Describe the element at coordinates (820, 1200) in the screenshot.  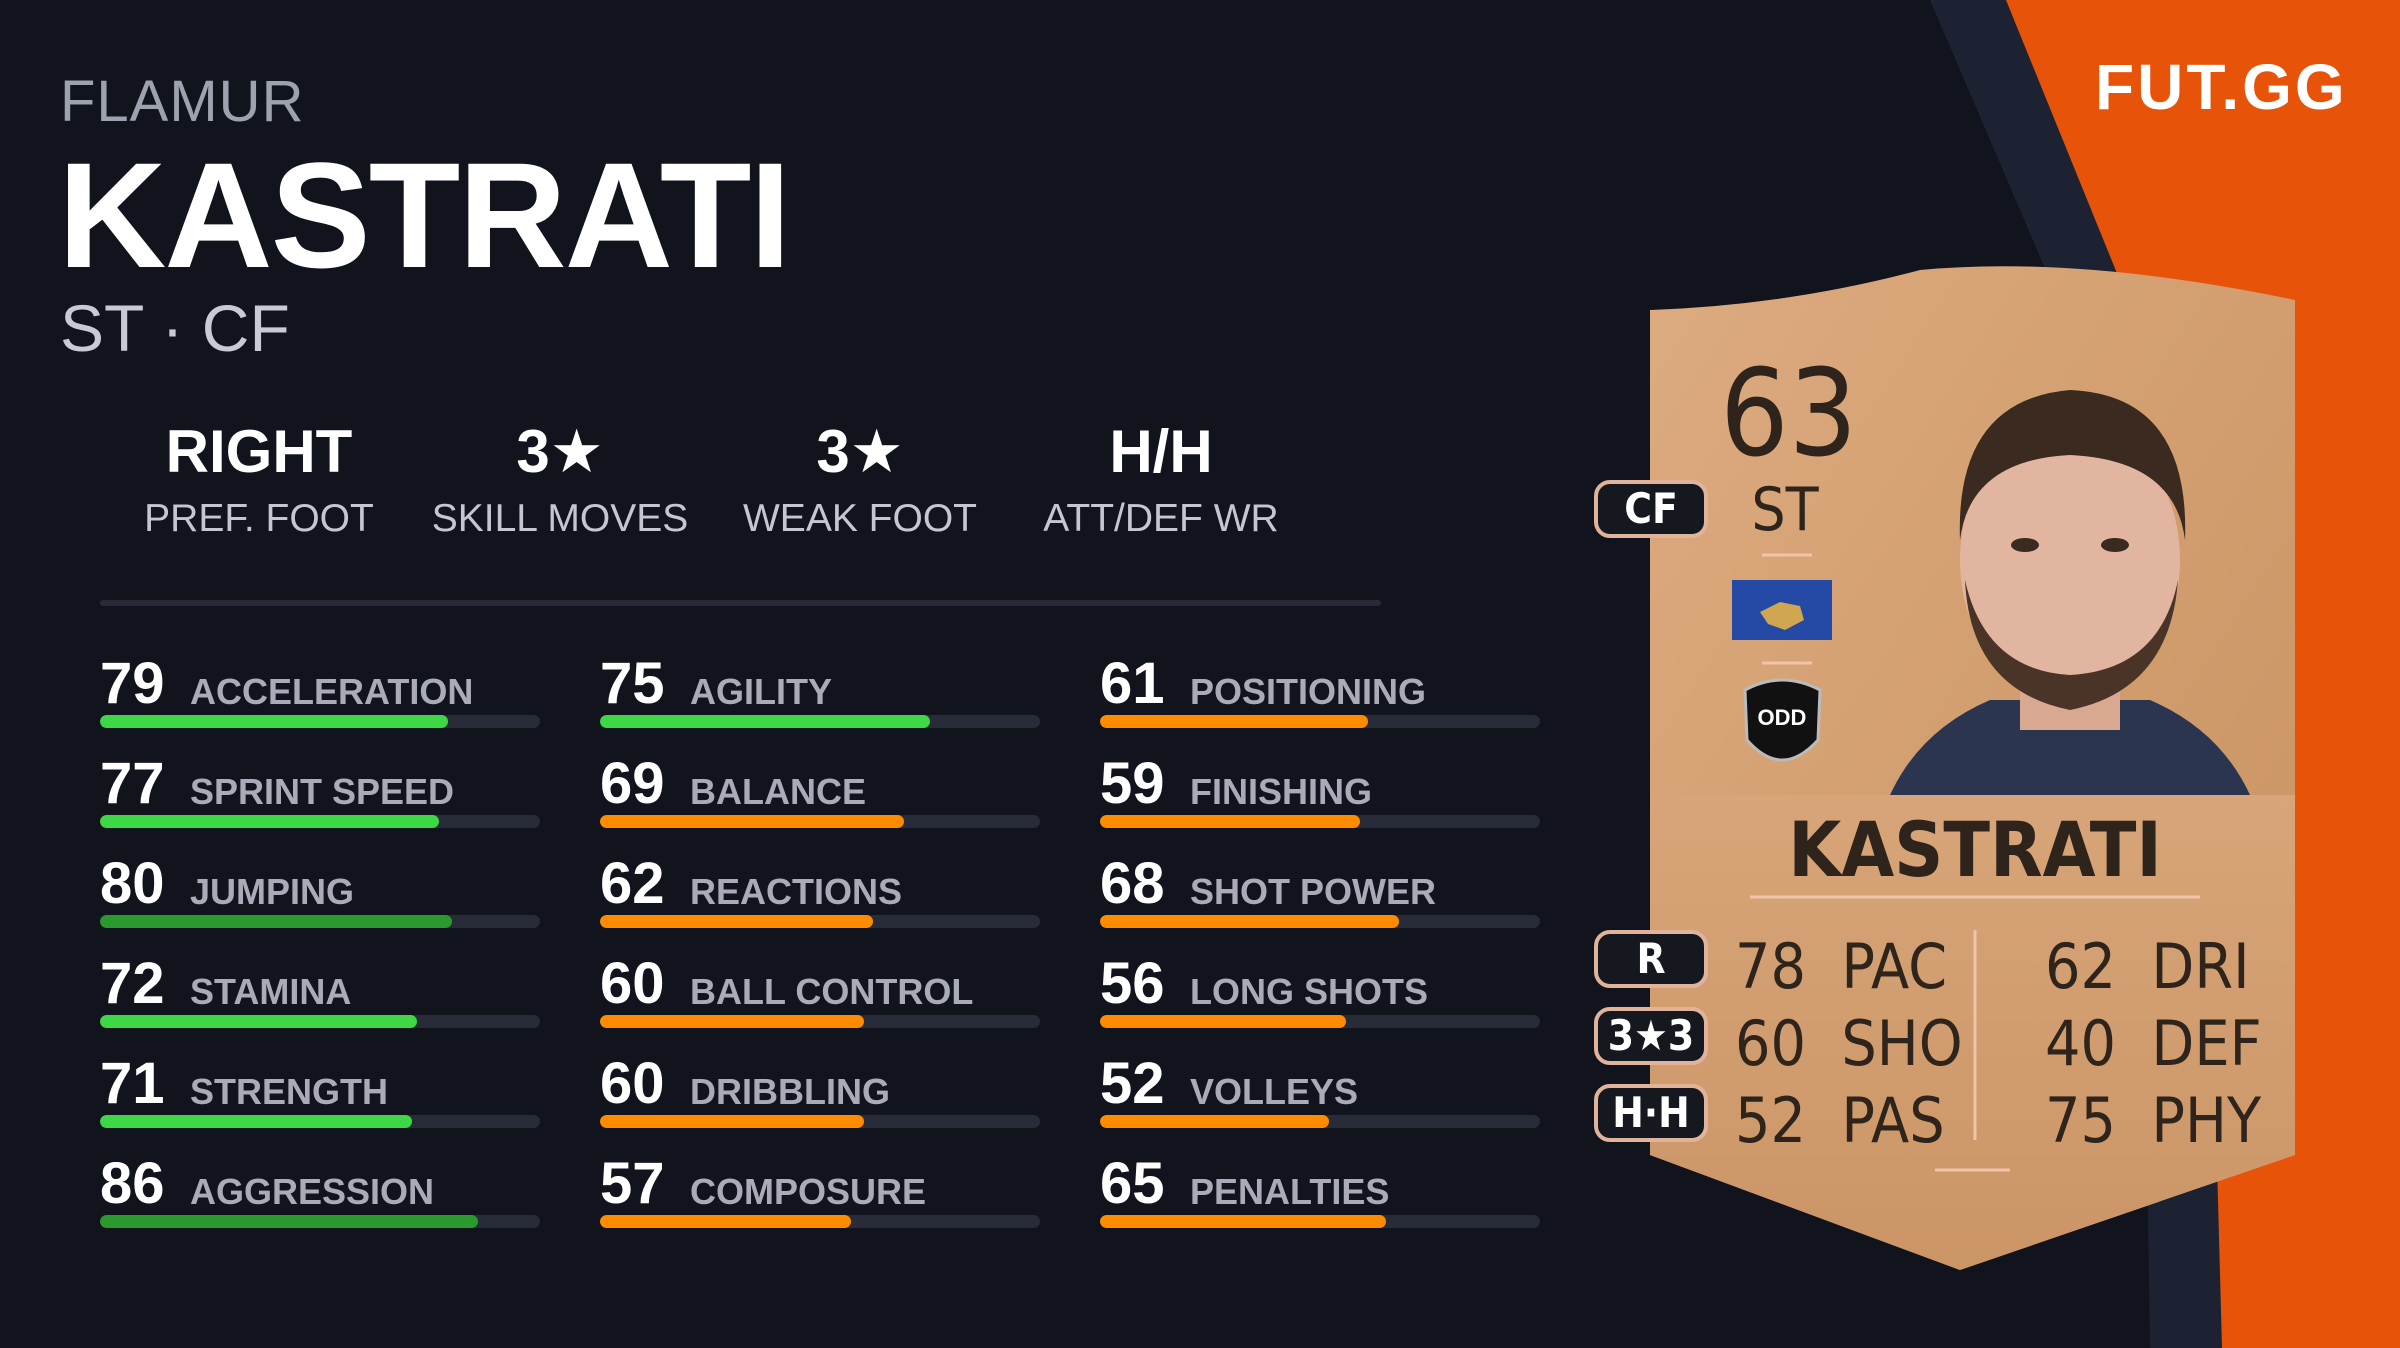
I see `stat-composure: 57 COMPOSURE` at that location.